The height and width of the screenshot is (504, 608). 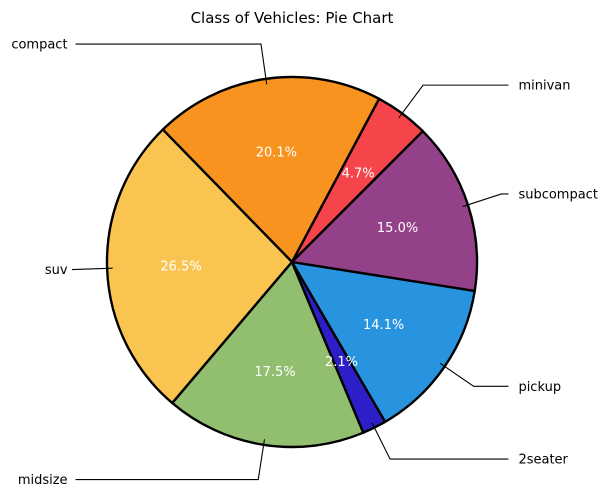 I want to click on category-label-midsize: midsize, so click(x=43, y=480).